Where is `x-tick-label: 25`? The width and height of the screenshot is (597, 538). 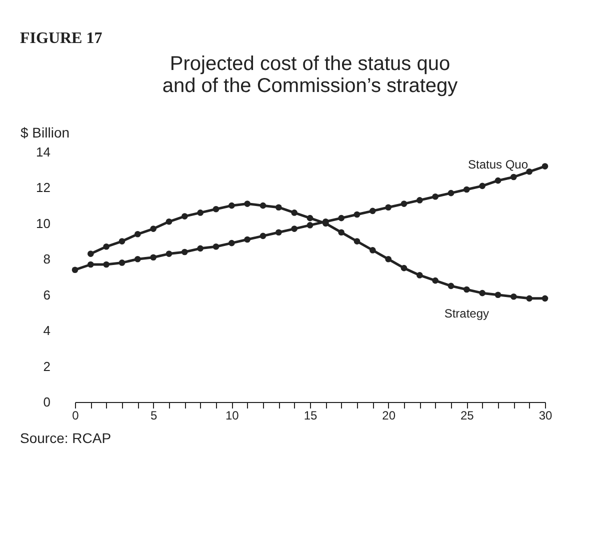 x-tick-label: 25 is located at coordinates (467, 415).